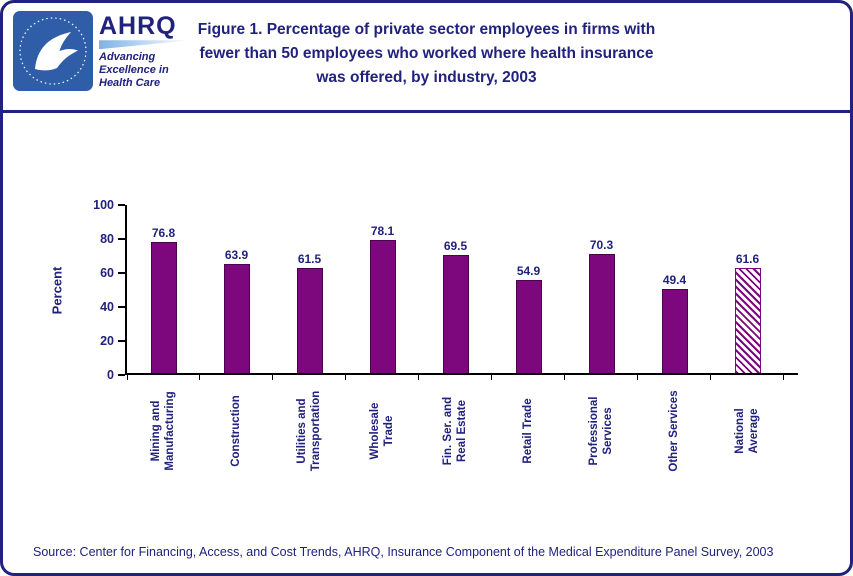  I want to click on category-label: Professional Services, so click(601, 431).